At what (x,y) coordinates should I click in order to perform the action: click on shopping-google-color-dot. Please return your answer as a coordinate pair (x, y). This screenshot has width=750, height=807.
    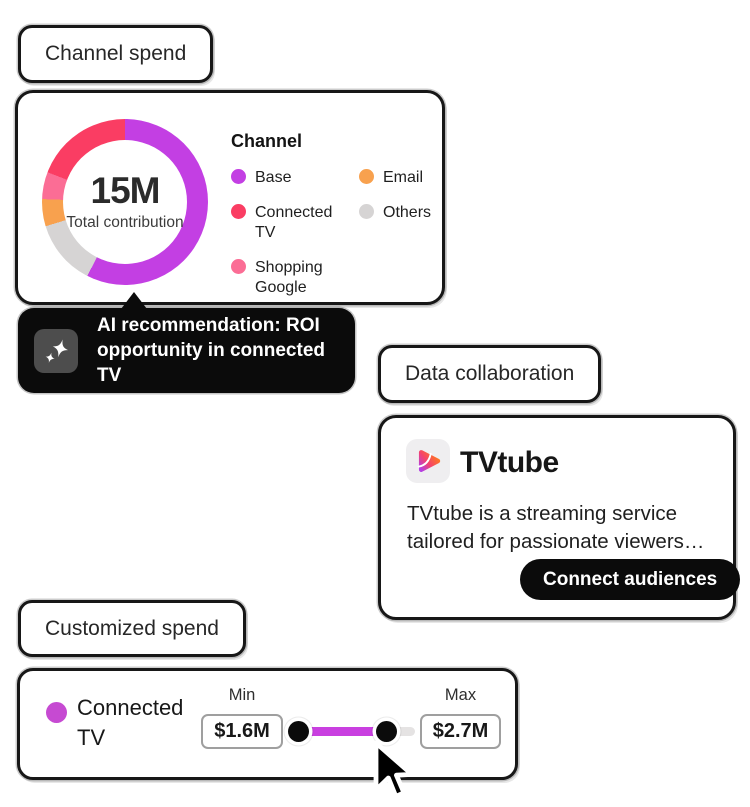
    Looking at the image, I should click on (238, 266).